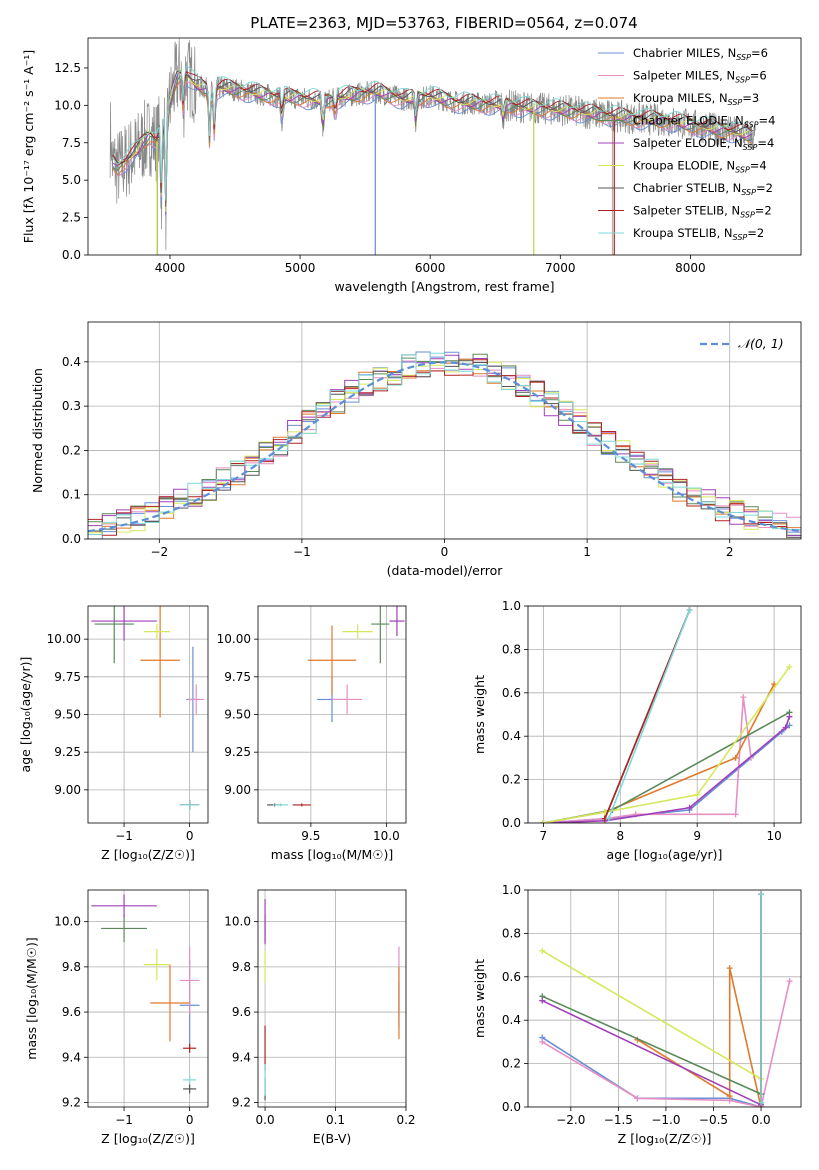 The height and width of the screenshot is (1170, 819). I want to click on x-tick-label: 7, so click(544, 836).